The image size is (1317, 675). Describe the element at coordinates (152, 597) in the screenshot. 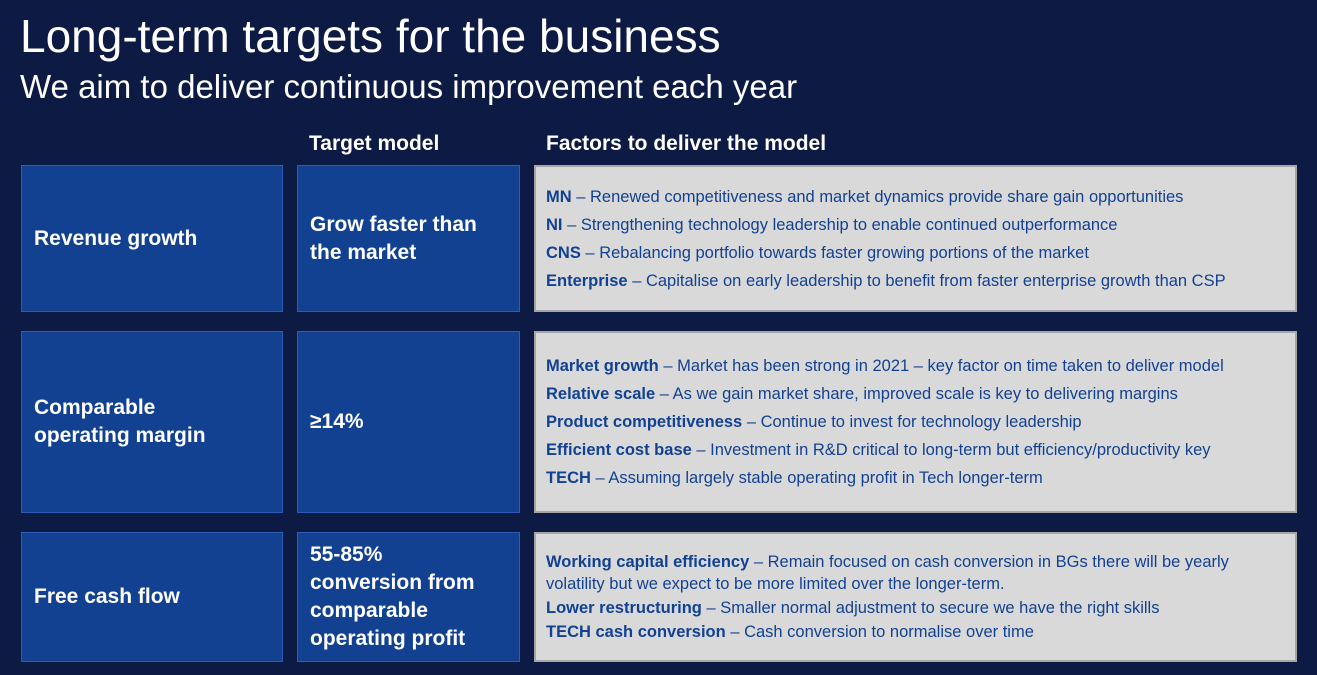

I see `metric-cell: Free cash flow` at that location.